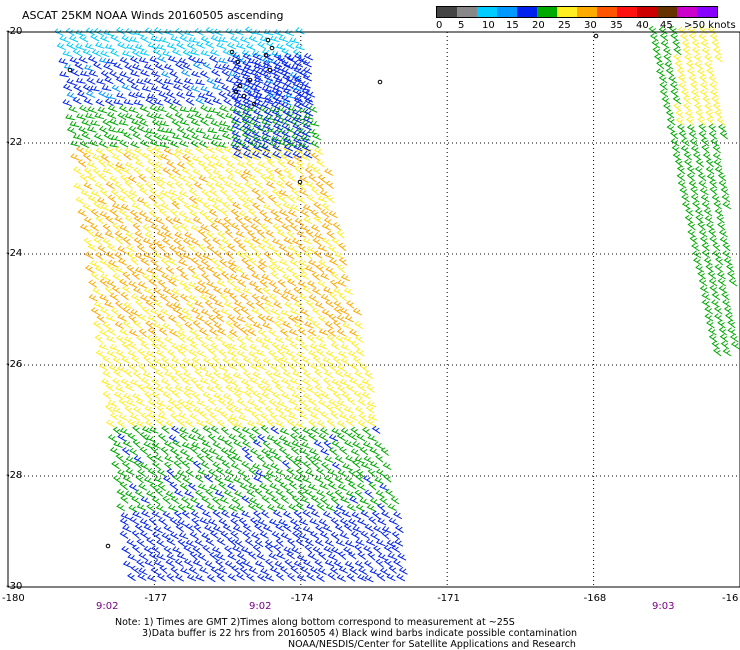 The width and height of the screenshot is (740, 650). I want to click on latitude-label: -30, so click(14, 586).